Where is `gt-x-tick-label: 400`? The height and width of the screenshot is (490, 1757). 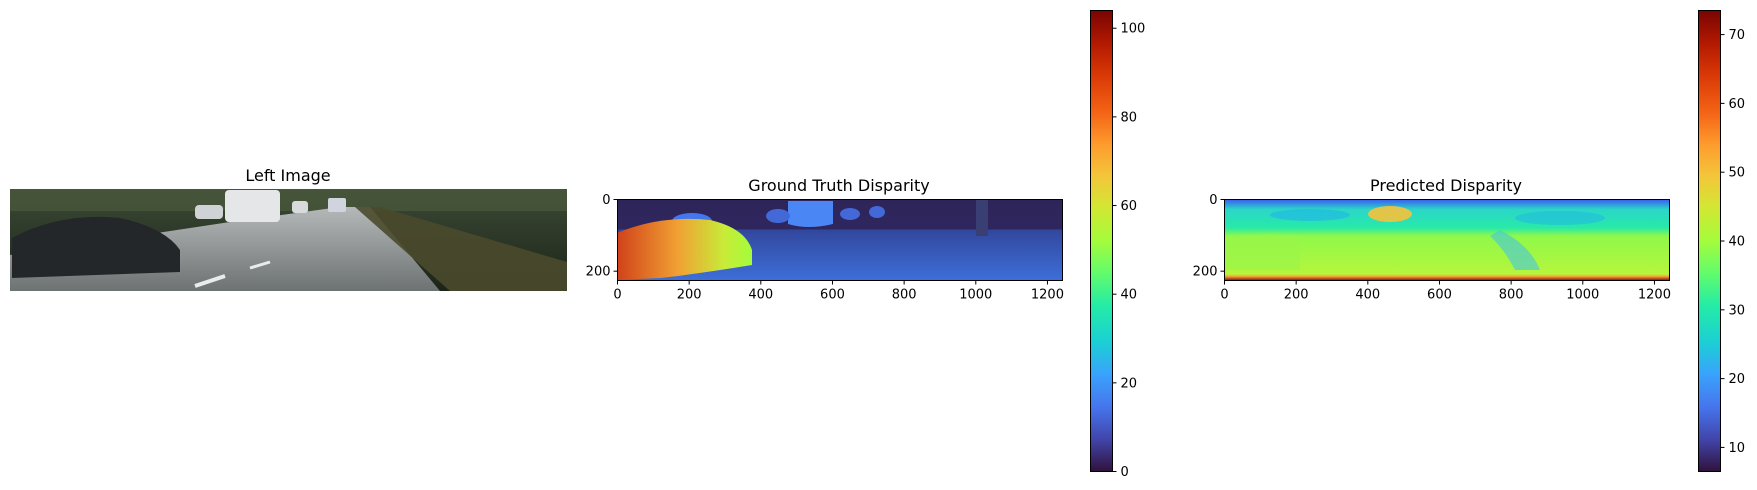
gt-x-tick-label: 400 is located at coordinates (760, 295).